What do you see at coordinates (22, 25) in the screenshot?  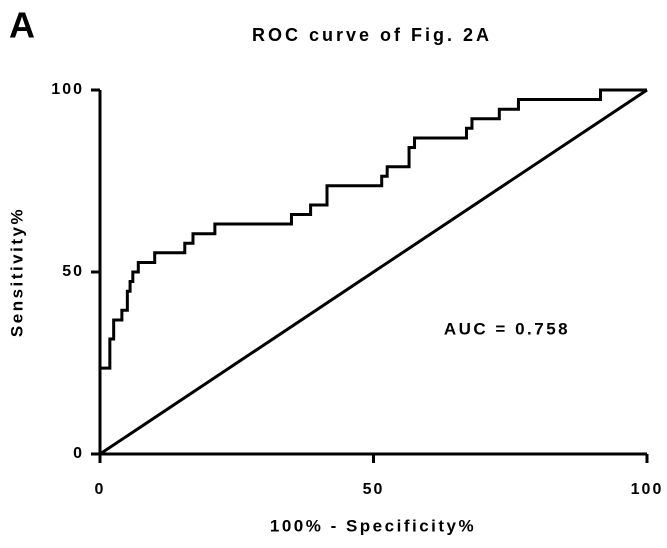 I see `panel-label: A` at bounding box center [22, 25].